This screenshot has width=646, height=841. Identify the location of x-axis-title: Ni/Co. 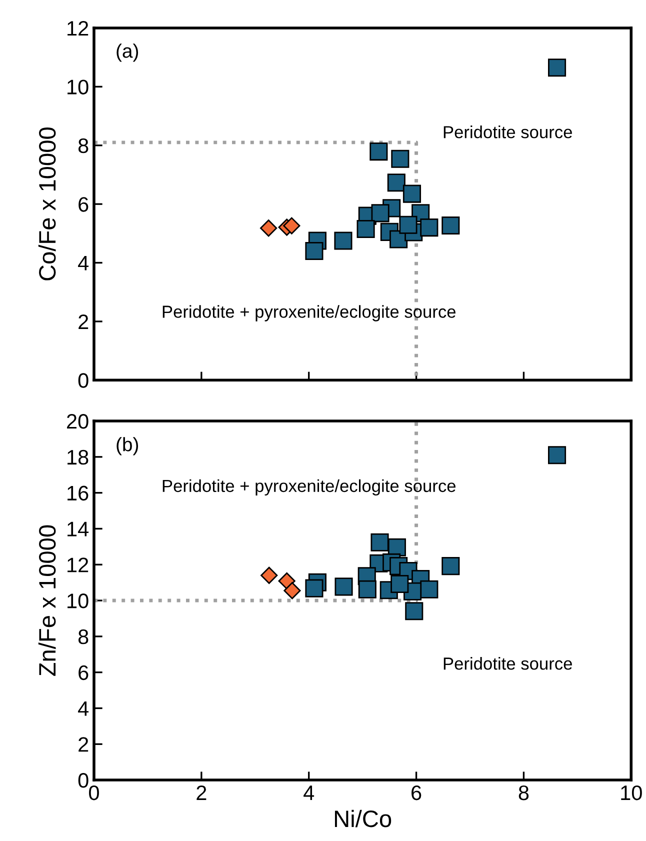
(363, 819).